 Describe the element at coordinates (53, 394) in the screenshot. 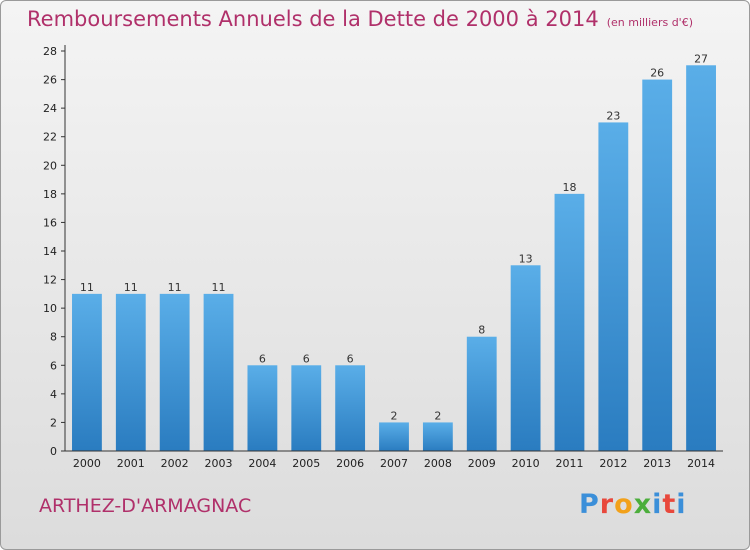

I see `y-tick-label: 4` at that location.